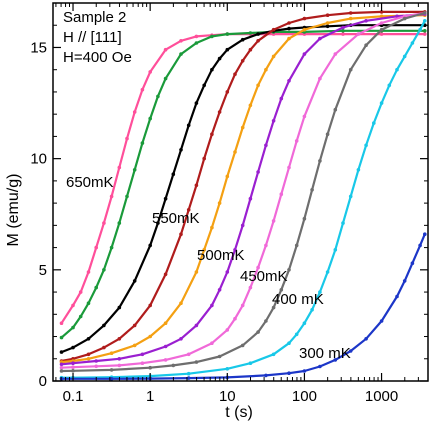 The height and width of the screenshot is (427, 436). What do you see at coordinates (43, 270) in the screenshot?
I see `y-tick-label: 5` at bounding box center [43, 270].